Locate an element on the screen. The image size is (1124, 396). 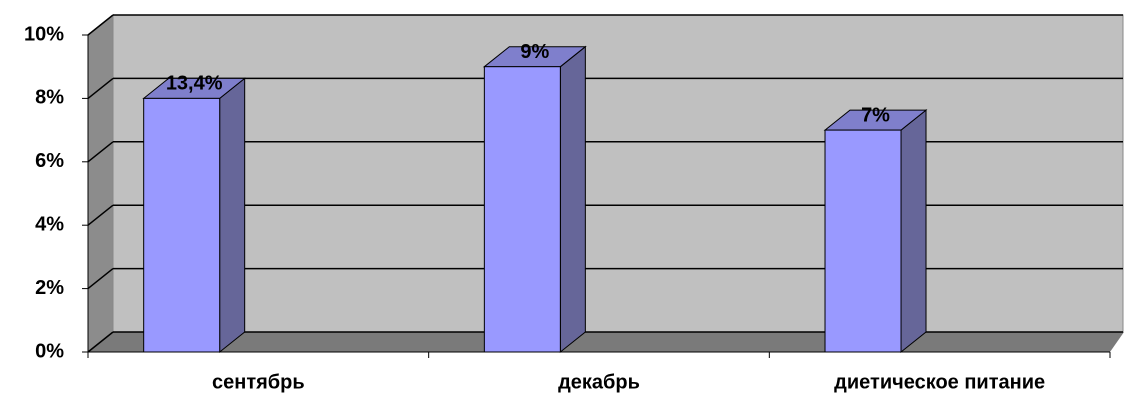
y-tick-label: 0% is located at coordinates (49, 351).